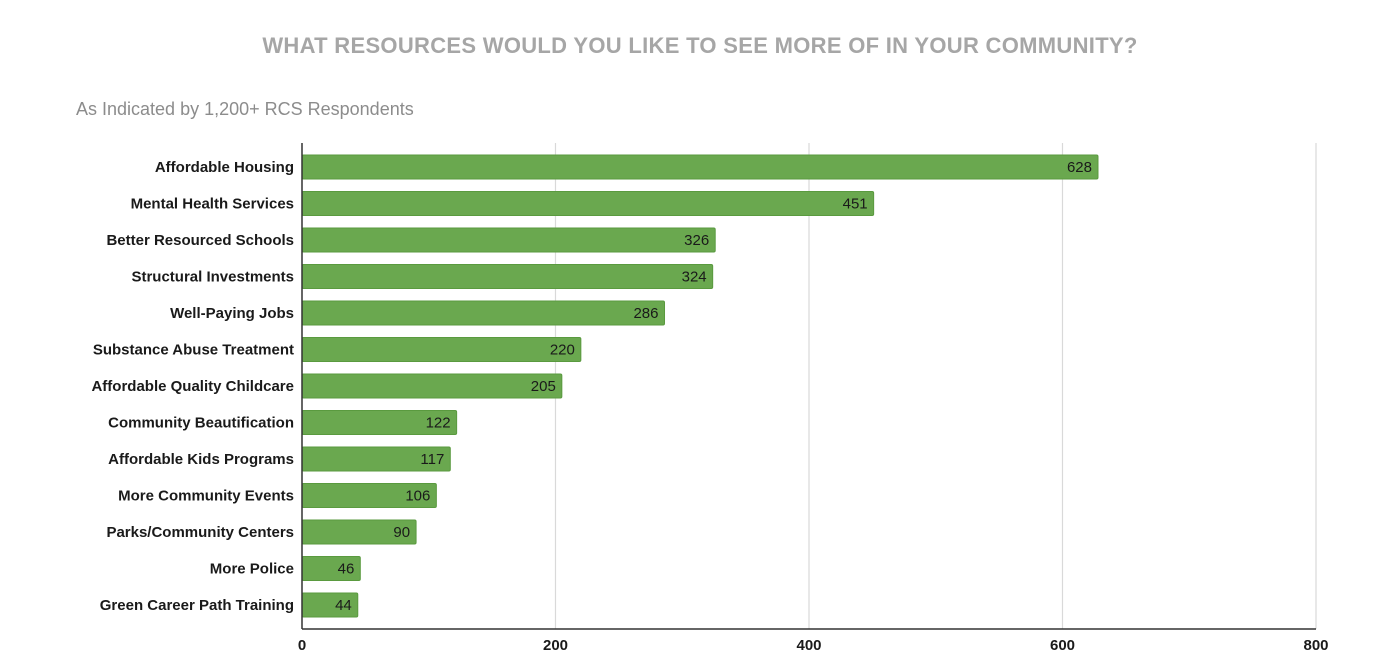 The image size is (1400, 666). Describe the element at coordinates (562, 350) in the screenshot. I see `data-label: 220` at that location.